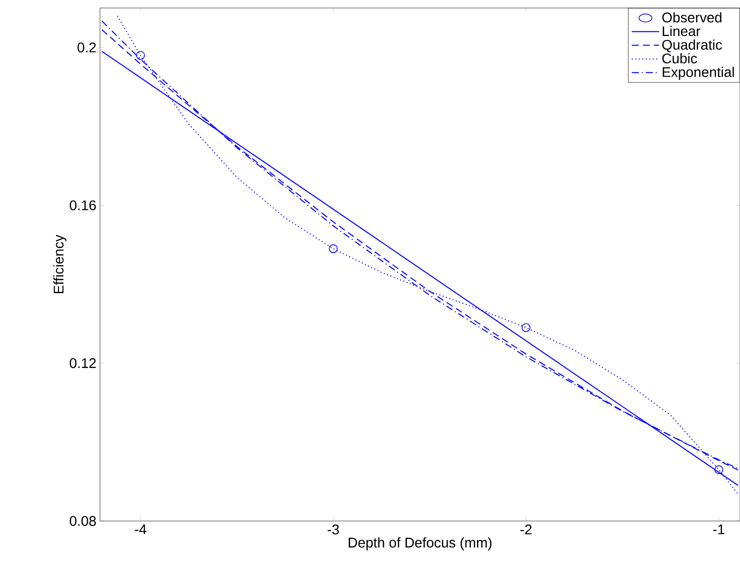  I want to click on legend-label: Cubic, so click(680, 58).